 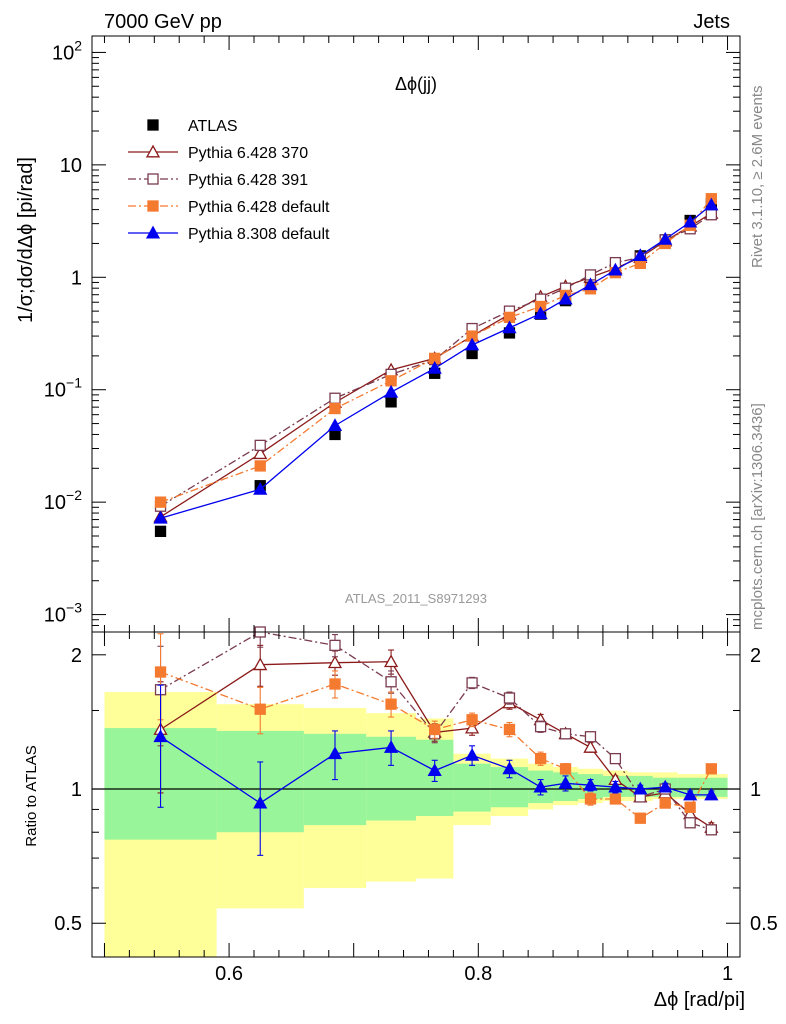 What do you see at coordinates (755, 656) in the screenshot?
I see `ratio-ytick-label-right: 2` at bounding box center [755, 656].